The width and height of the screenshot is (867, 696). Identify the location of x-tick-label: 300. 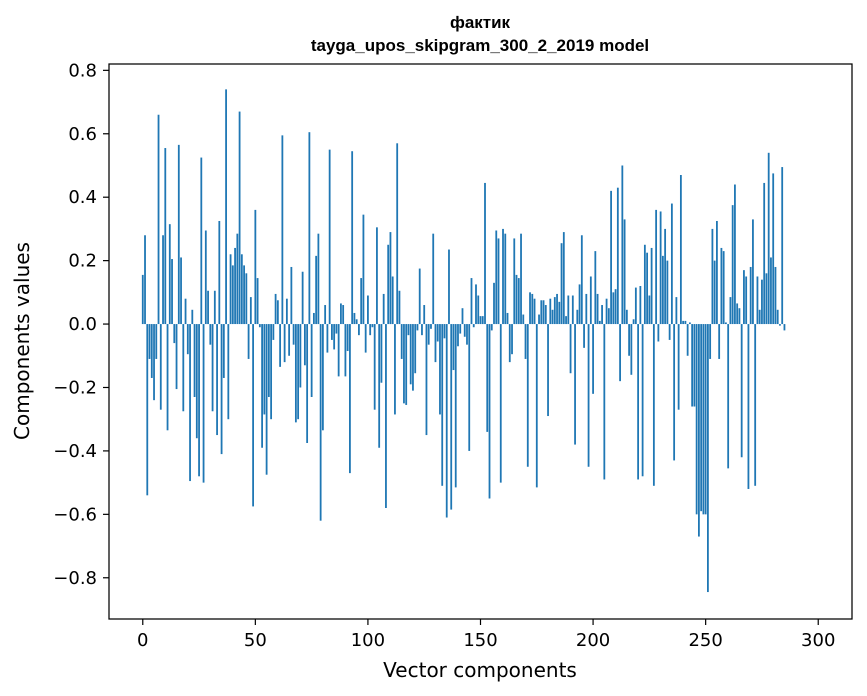
(818, 640).